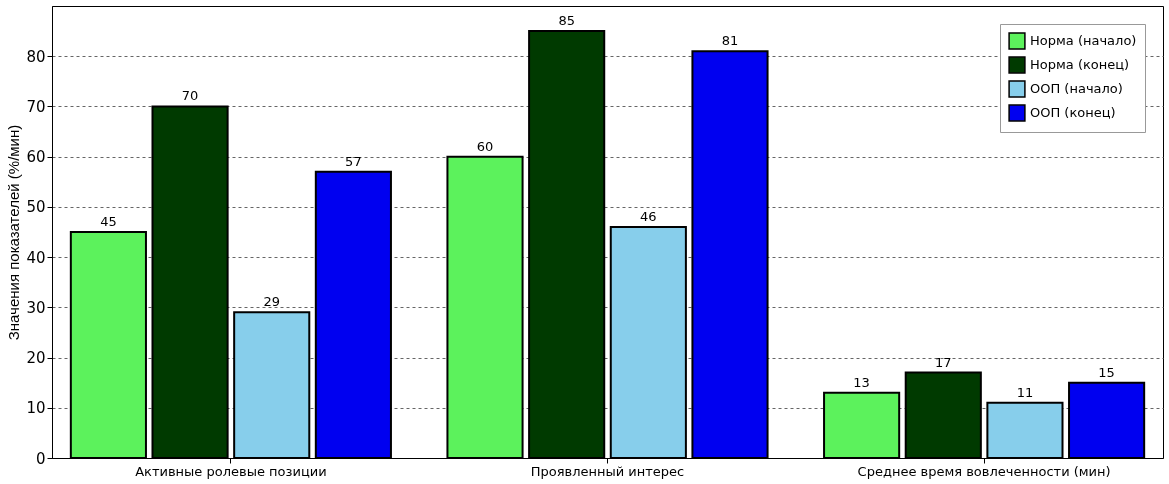  What do you see at coordinates (14, 232) in the screenshot?
I see `y-axis-title: Значения показателей (%/мин)` at bounding box center [14, 232].